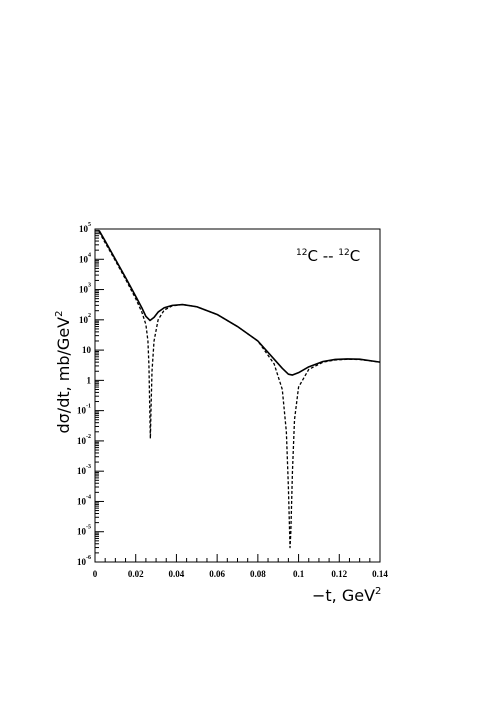  What do you see at coordinates (339, 574) in the screenshot?
I see `x-tick-label: 0.12` at bounding box center [339, 574].